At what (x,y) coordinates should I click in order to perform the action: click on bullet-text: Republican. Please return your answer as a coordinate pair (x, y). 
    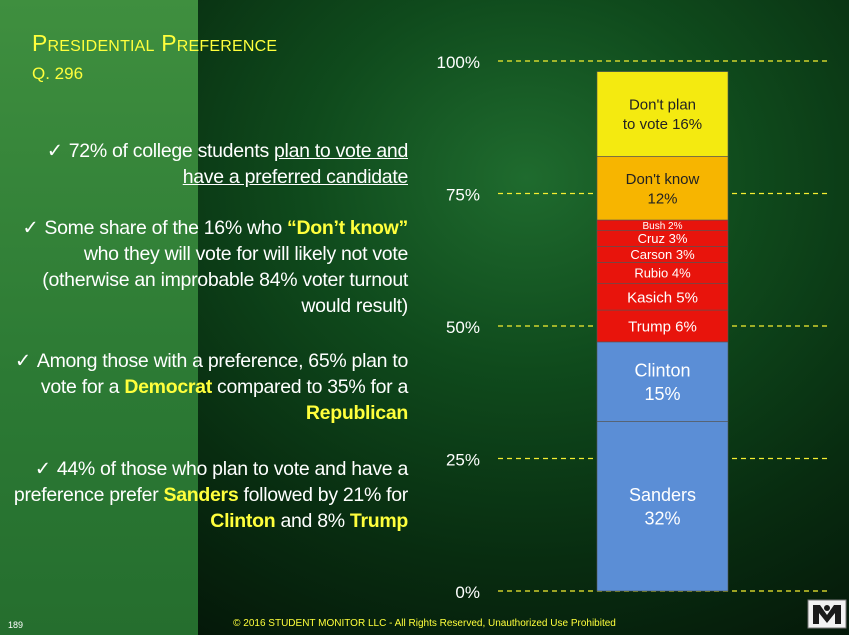
    Looking at the image, I should click on (356, 413).